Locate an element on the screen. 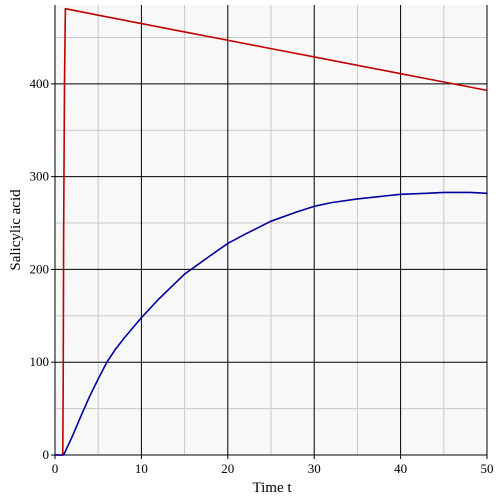 The height and width of the screenshot is (500, 500). x-tick-label: 20 is located at coordinates (227, 468).